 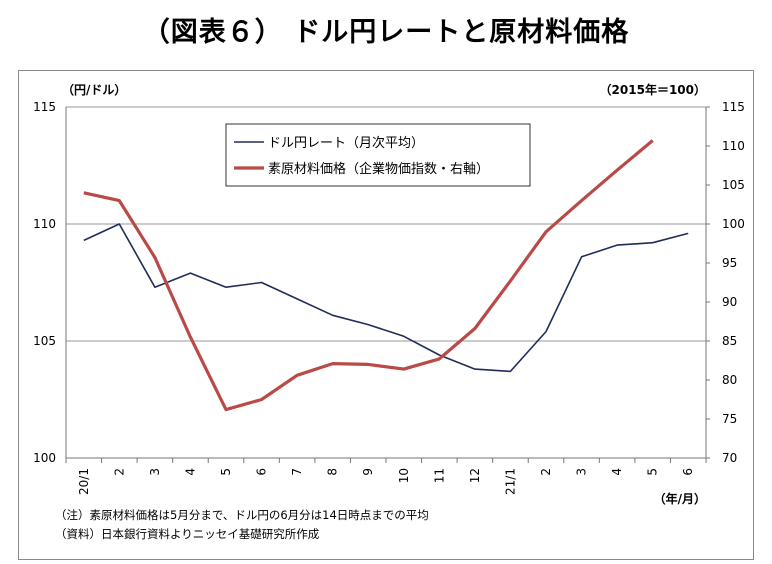 What do you see at coordinates (44, 107) in the screenshot?
I see `left-tick-label: 115` at bounding box center [44, 107].